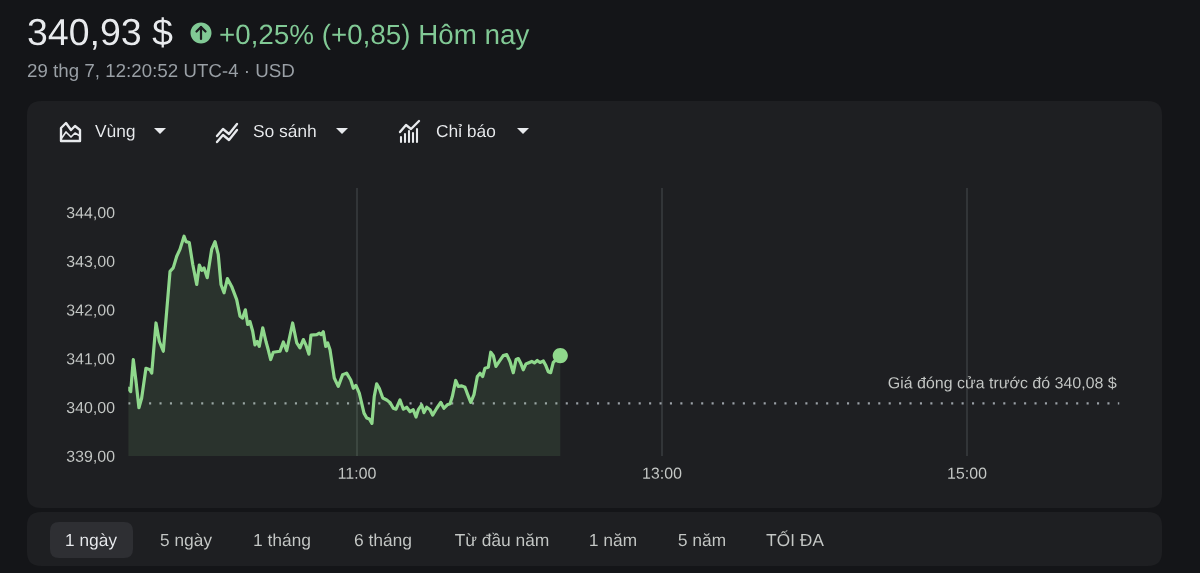  What do you see at coordinates (662, 473) in the screenshot?
I see `x-tick-label: 13:00` at bounding box center [662, 473].